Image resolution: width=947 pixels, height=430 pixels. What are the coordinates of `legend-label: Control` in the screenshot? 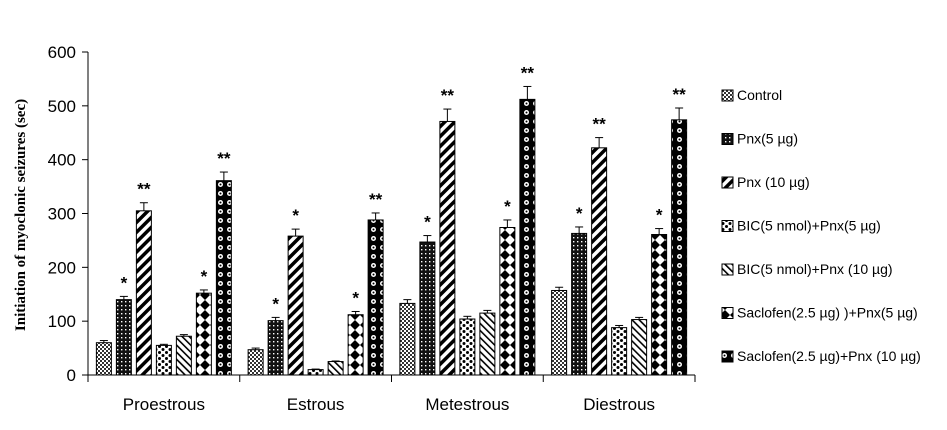 It's located at (759, 95).